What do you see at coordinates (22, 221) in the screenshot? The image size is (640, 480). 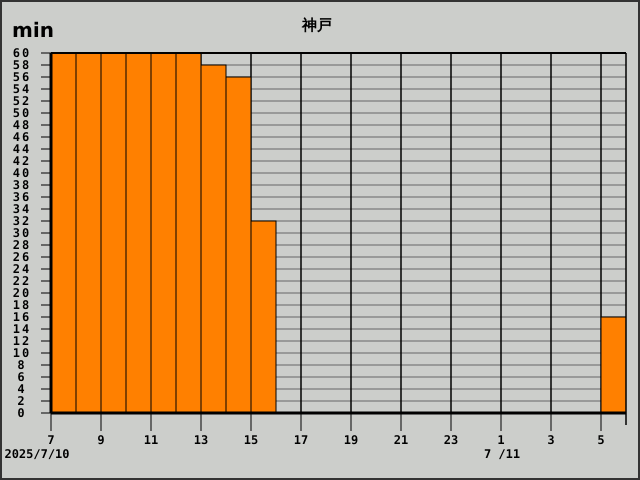 I see `y-tick-label: 32` at bounding box center [22, 221].